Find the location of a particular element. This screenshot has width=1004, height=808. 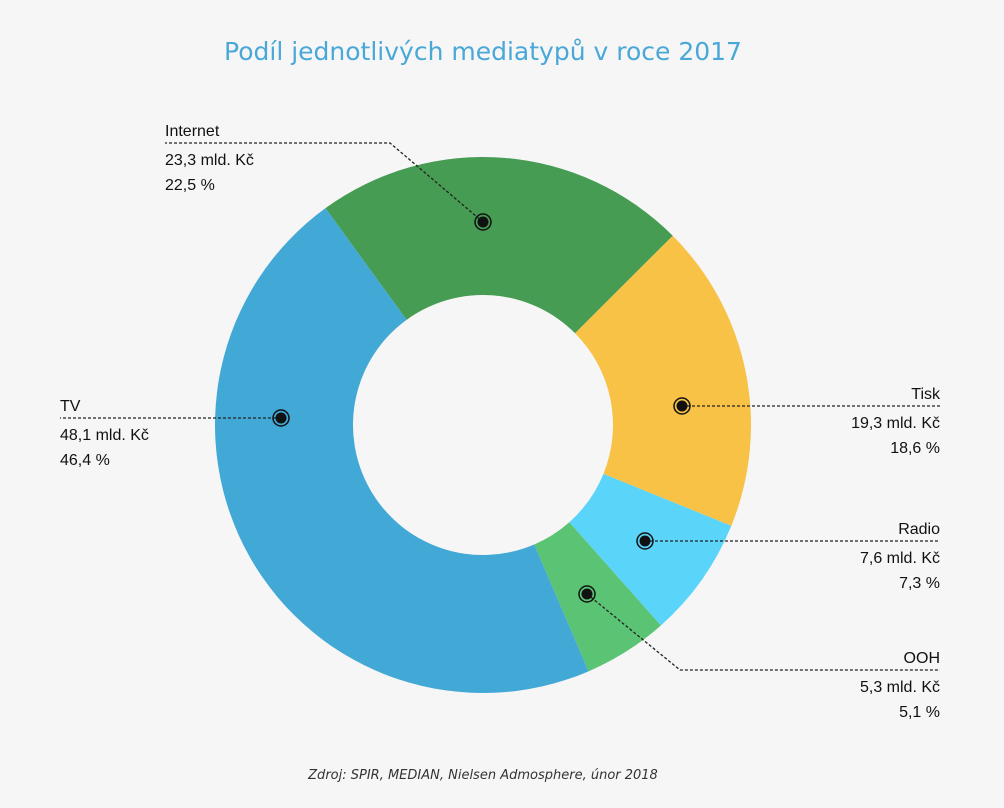

slice-percent: 18,6 % is located at coordinates (915, 448).